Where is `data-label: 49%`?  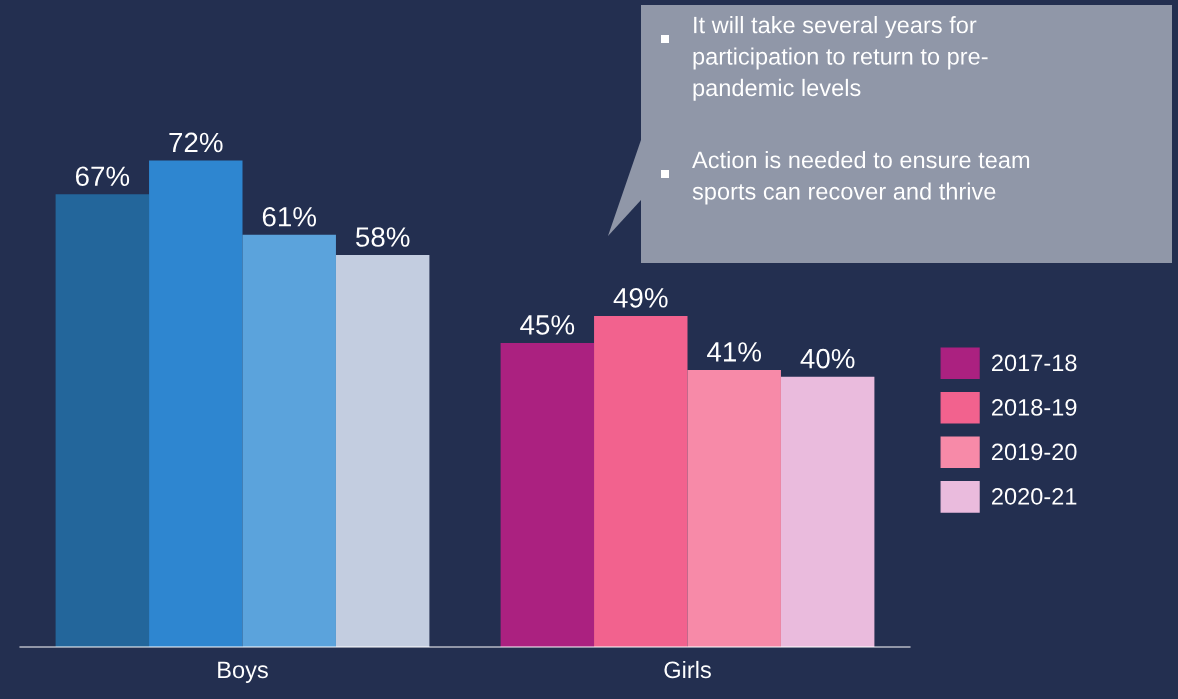 data-label: 49% is located at coordinates (640, 297).